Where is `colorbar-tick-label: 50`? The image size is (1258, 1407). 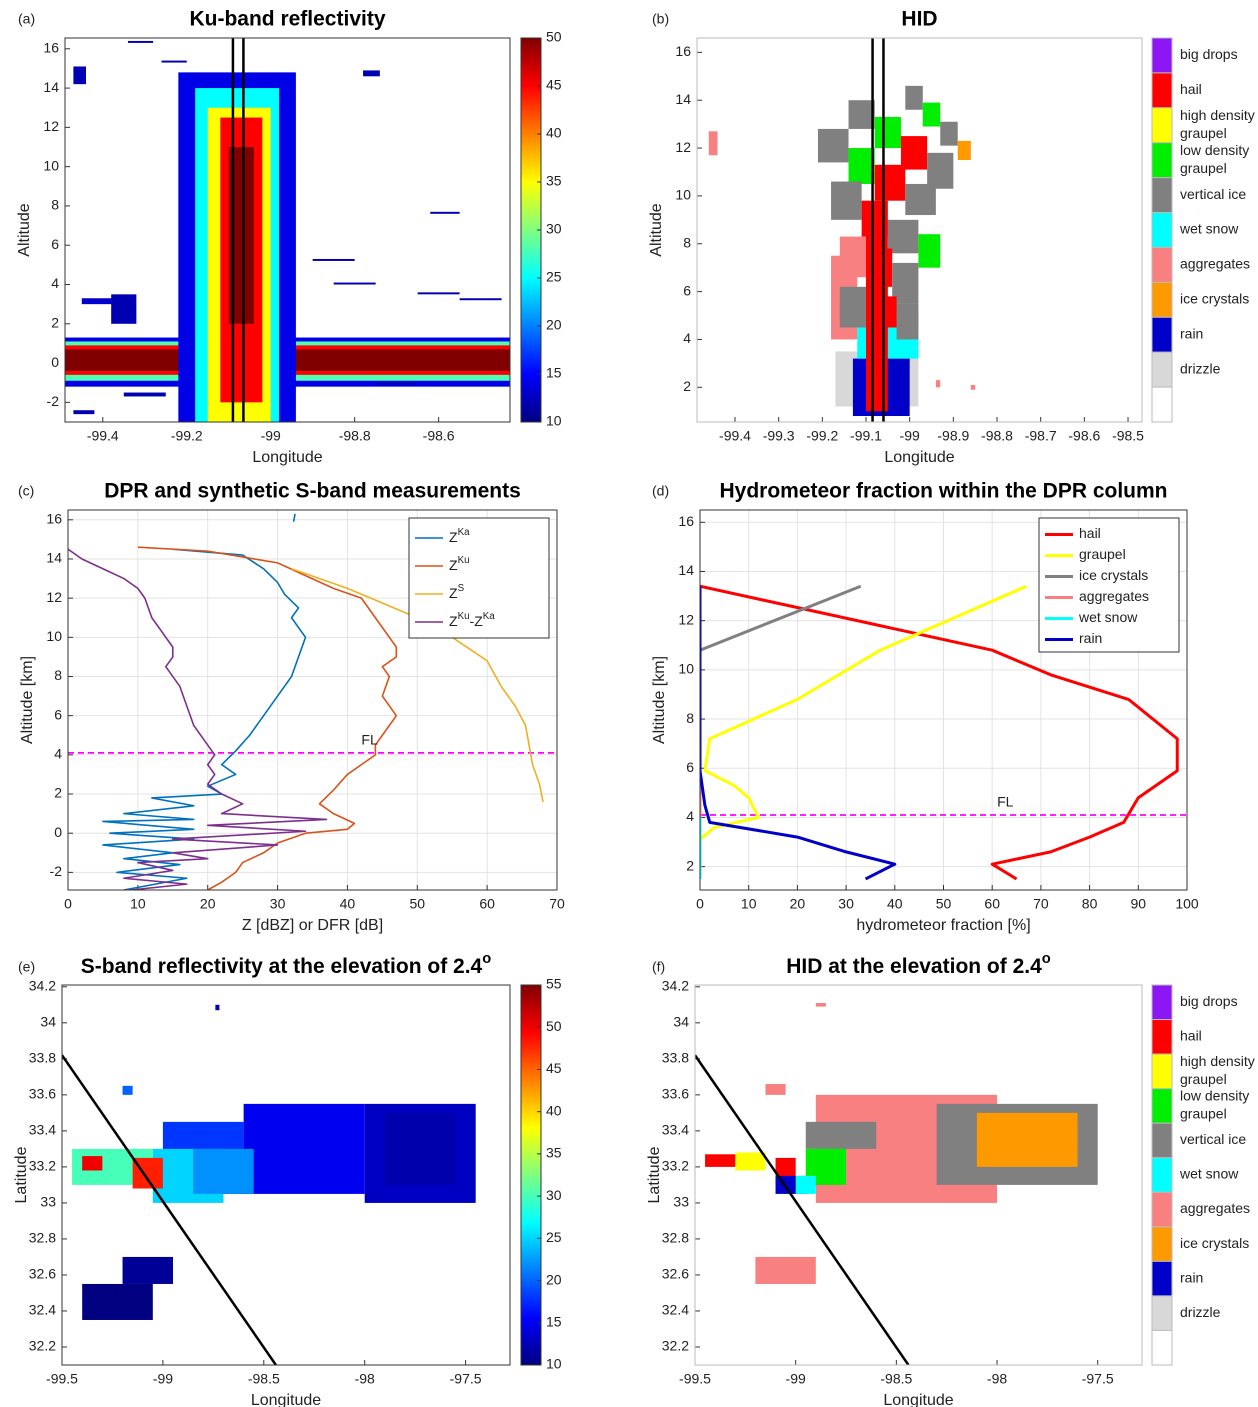 colorbar-tick-label: 50 is located at coordinates (554, 37).